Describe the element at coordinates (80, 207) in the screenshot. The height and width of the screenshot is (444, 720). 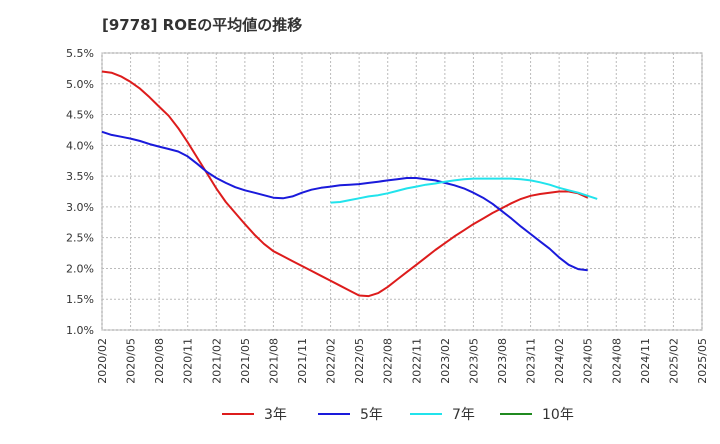
I see `y-tick-label: 3.0%` at that location.